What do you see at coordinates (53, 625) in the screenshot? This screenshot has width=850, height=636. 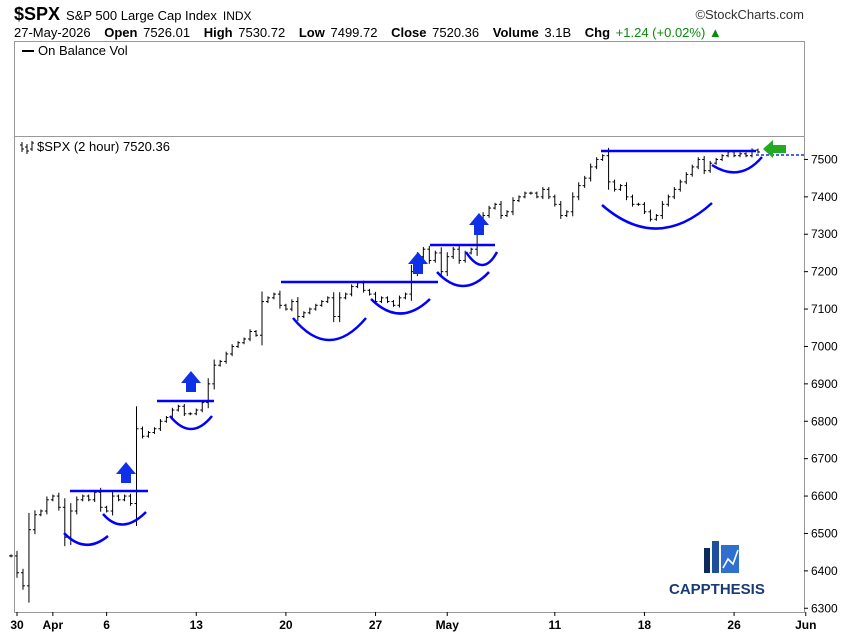 I see `x-tick-label: Apr` at bounding box center [53, 625].